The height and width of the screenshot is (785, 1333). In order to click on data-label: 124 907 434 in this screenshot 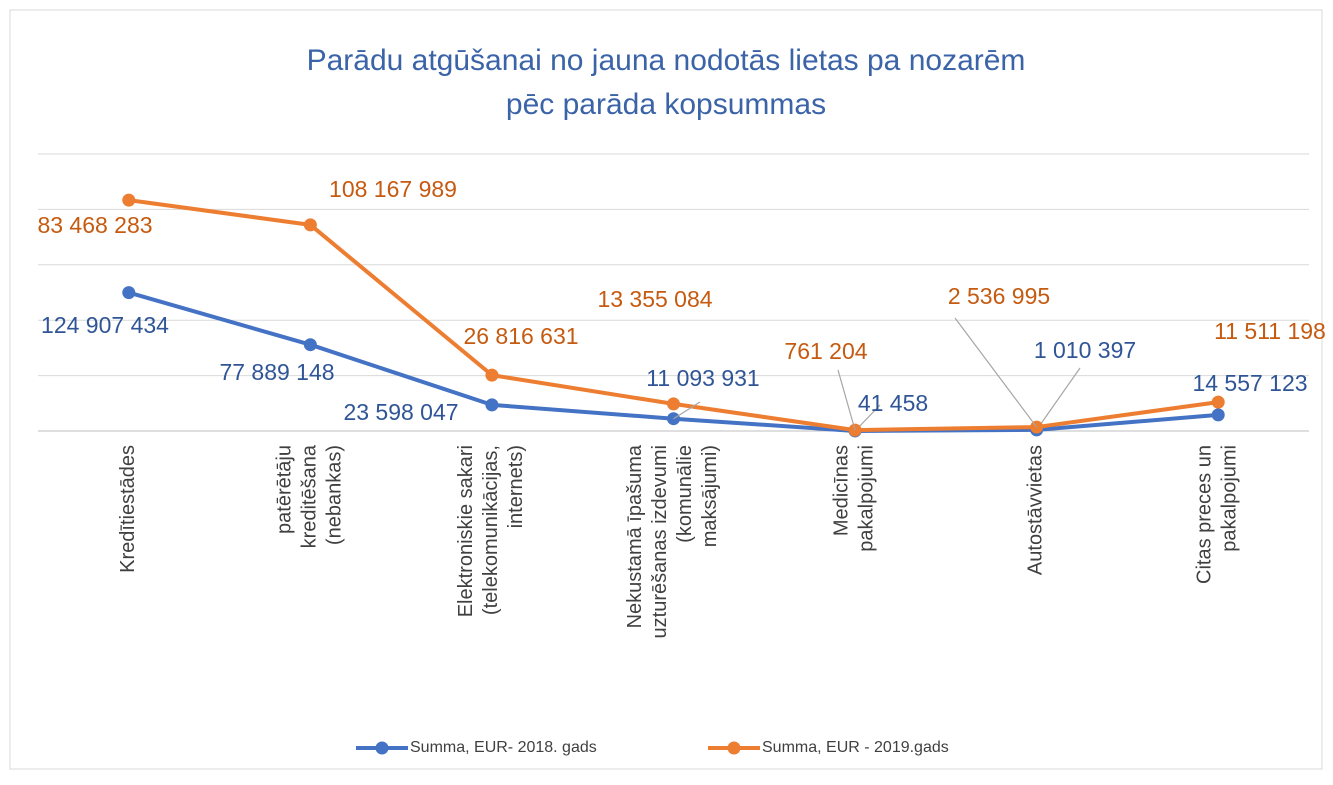, I will do `click(105, 325)`.